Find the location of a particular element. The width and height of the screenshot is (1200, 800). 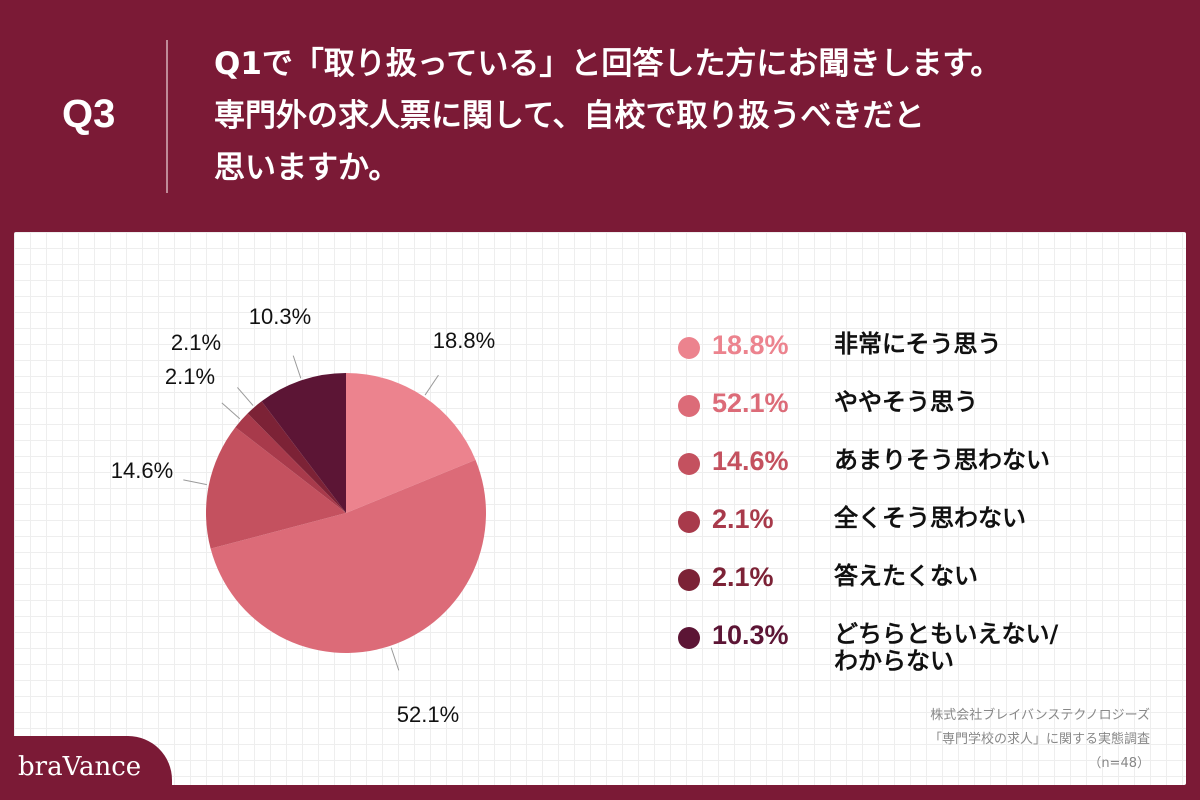

legend-percent: 52.1% is located at coordinates (750, 403).